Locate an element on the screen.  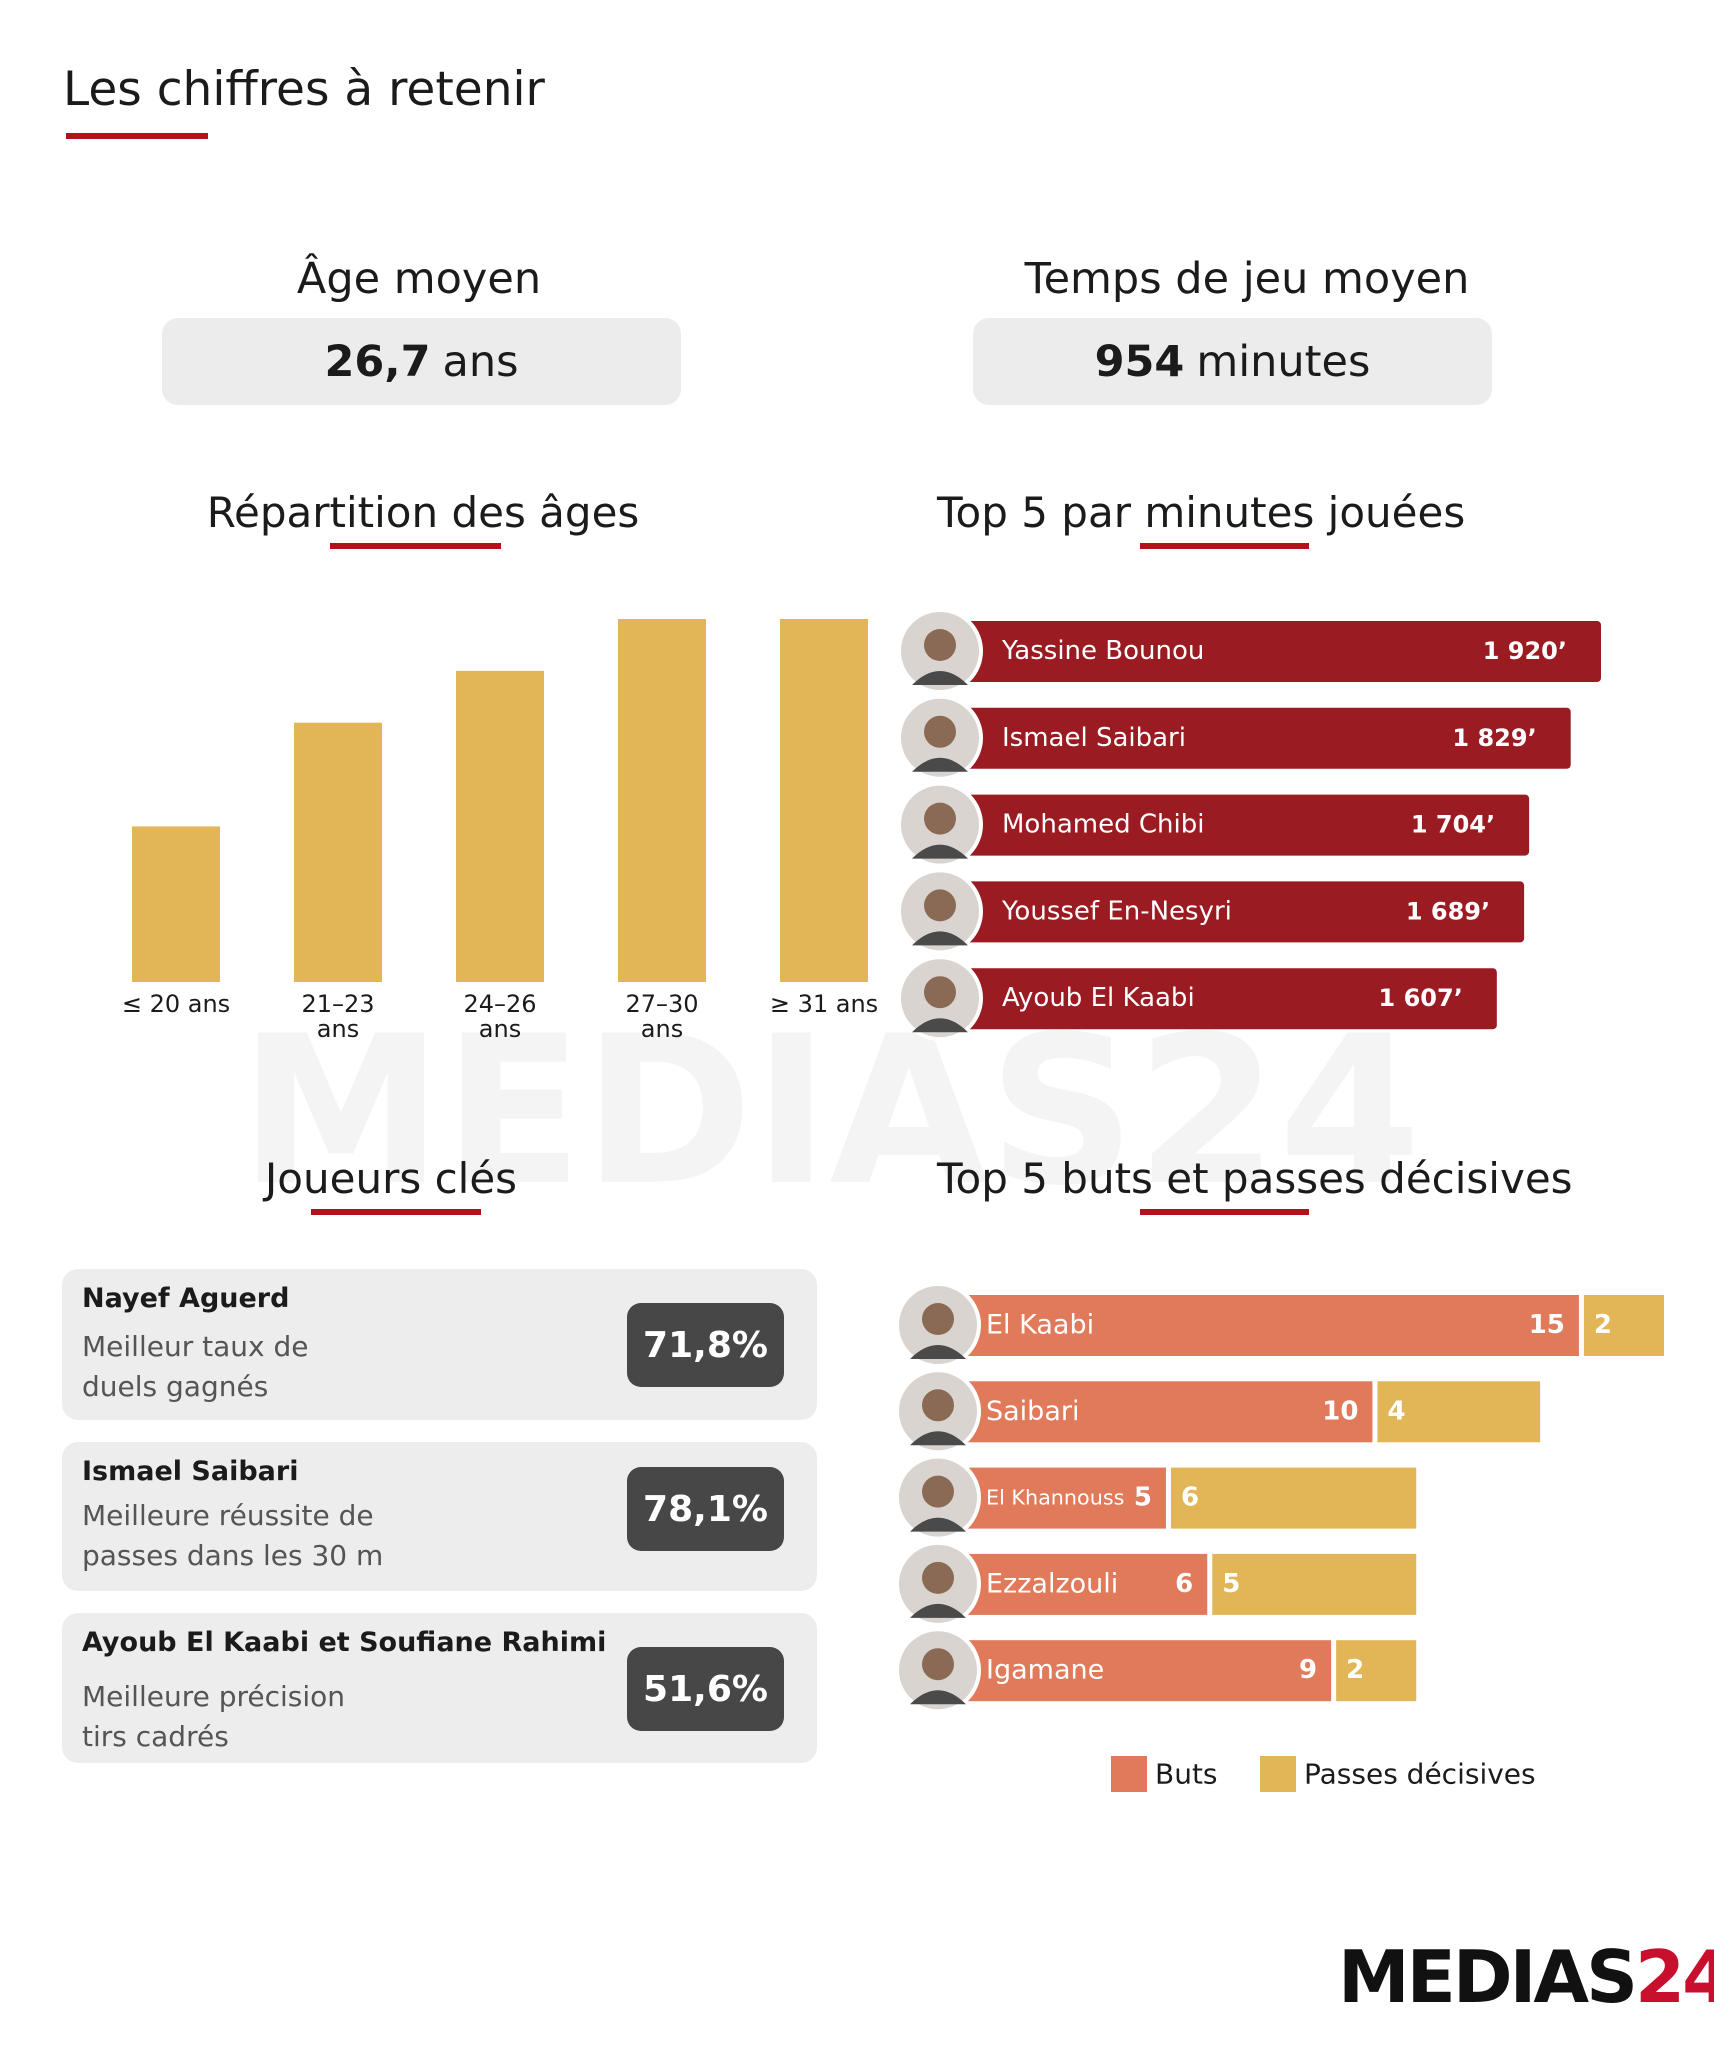
stat-value: 26,7 is located at coordinates (377, 361).